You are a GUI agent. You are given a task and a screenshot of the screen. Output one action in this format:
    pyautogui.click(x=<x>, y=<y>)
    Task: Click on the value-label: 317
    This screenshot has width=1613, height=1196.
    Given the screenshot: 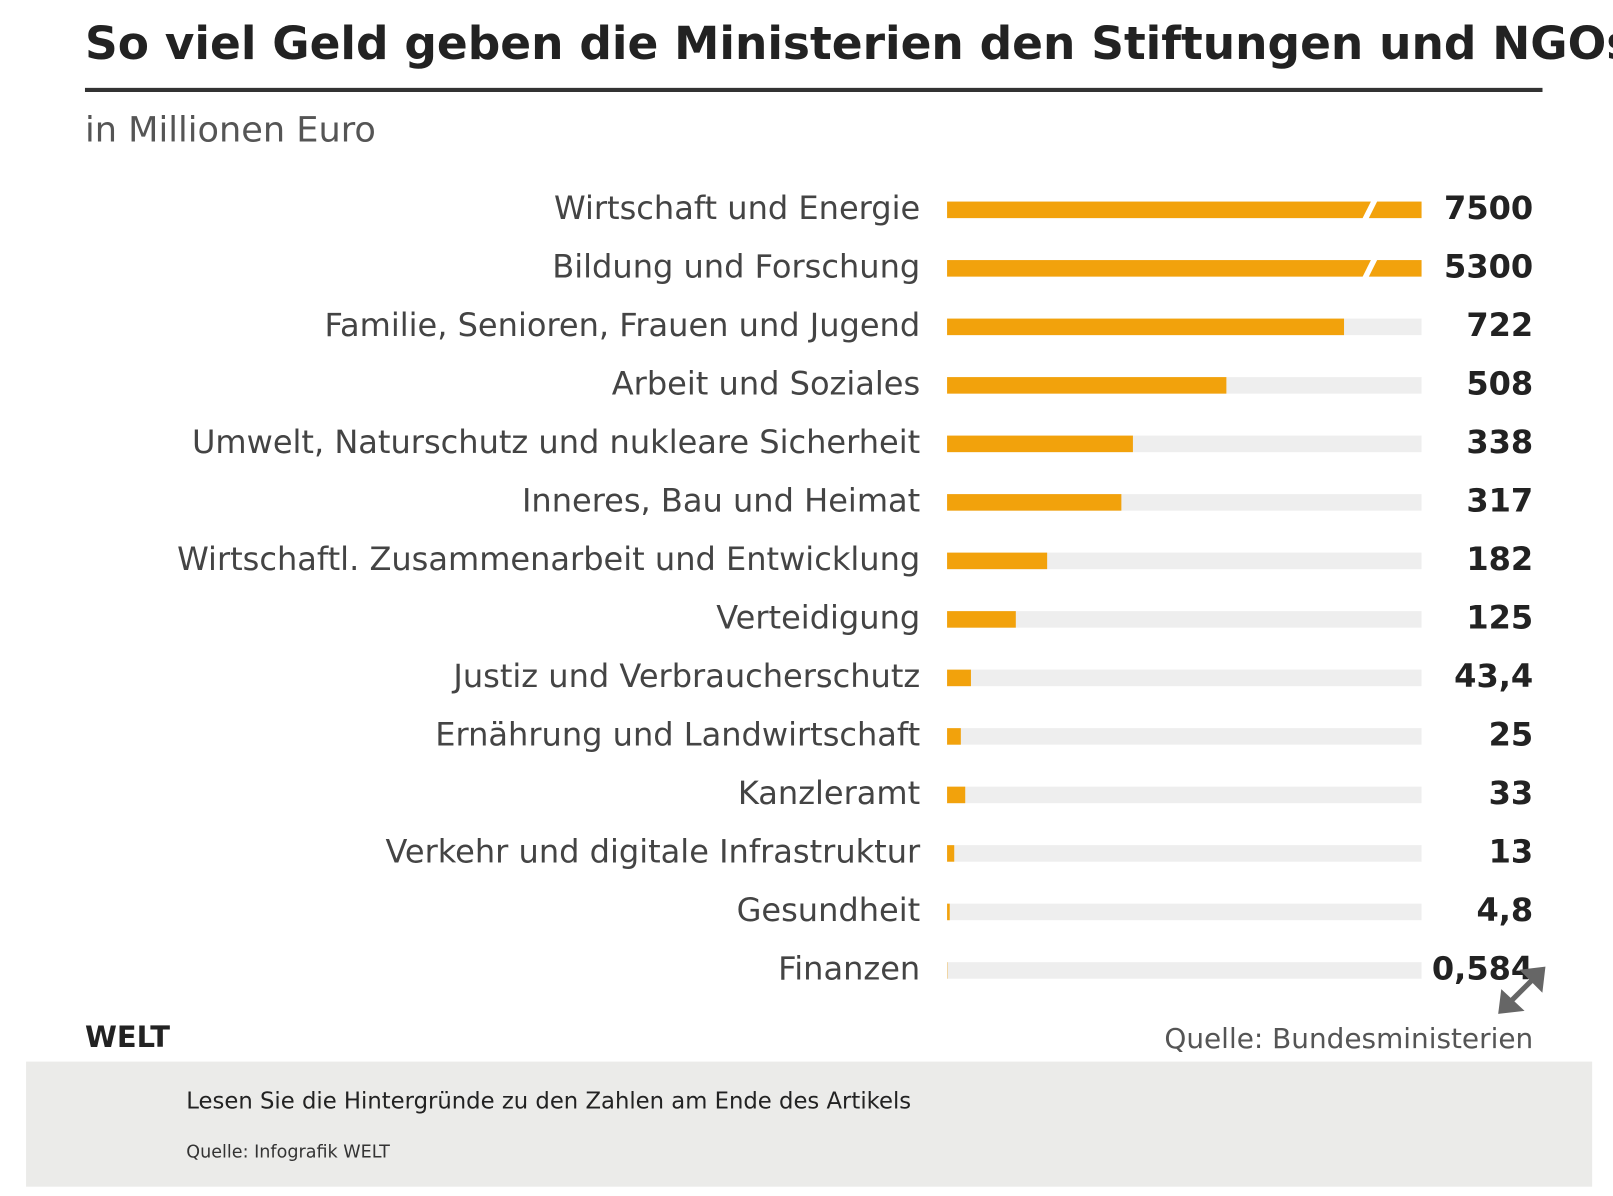 What is the action you would take?
    pyautogui.click(x=1499, y=500)
    